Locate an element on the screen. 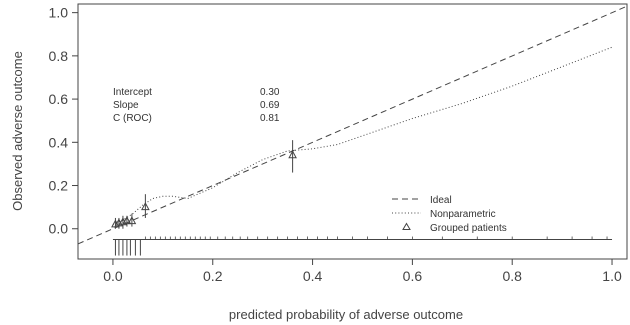 The height and width of the screenshot is (325, 630). legend-label-ideal: Ideal is located at coordinates (441, 200).